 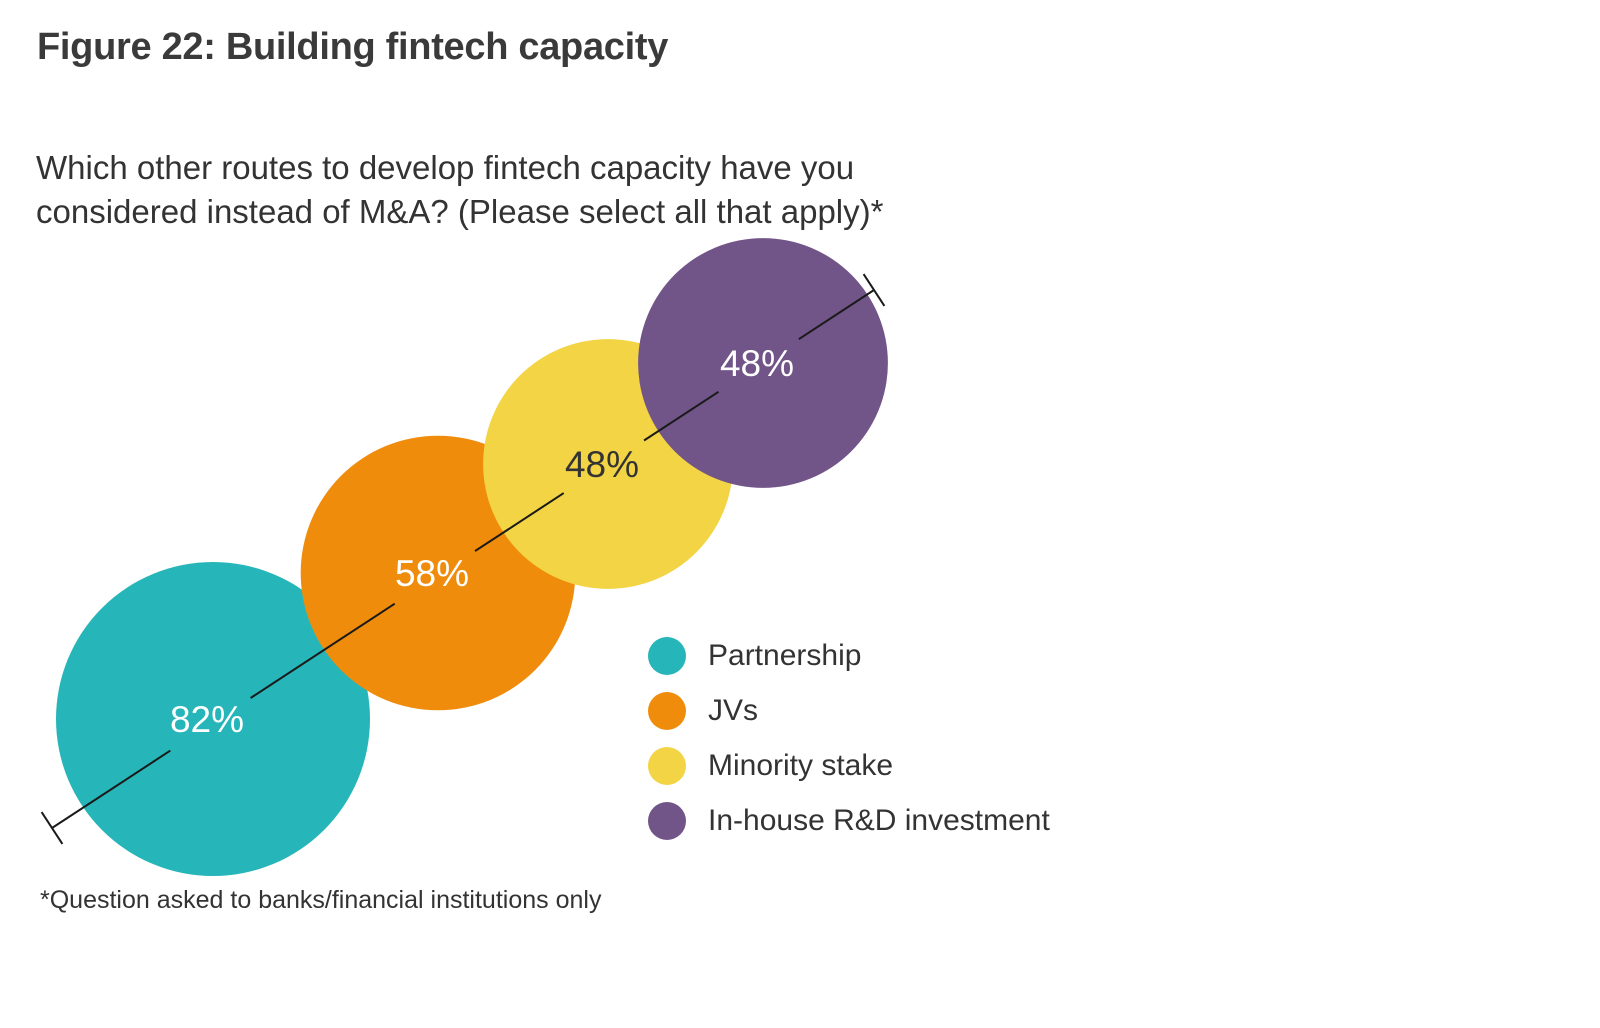 I want to click on bubble-in-house-randd-investment, so click(x=763, y=363).